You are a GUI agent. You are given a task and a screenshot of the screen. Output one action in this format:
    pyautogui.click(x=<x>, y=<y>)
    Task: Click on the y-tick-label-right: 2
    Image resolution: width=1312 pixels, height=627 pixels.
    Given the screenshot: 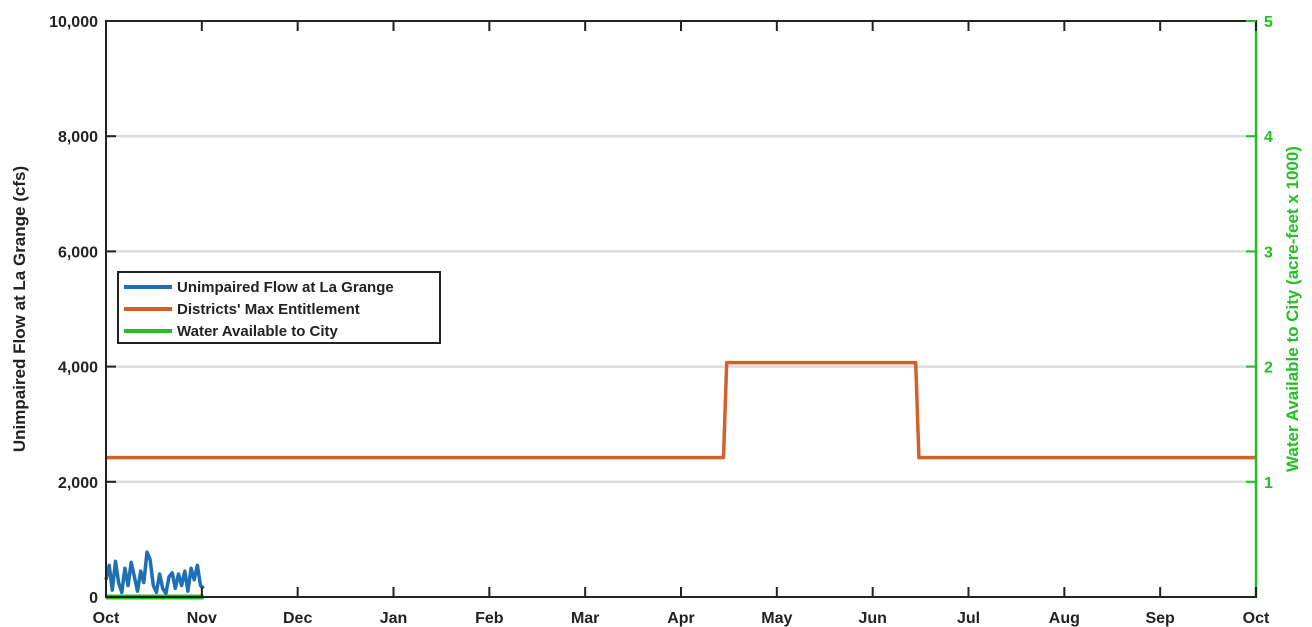 What is the action you would take?
    pyautogui.click(x=1268, y=368)
    